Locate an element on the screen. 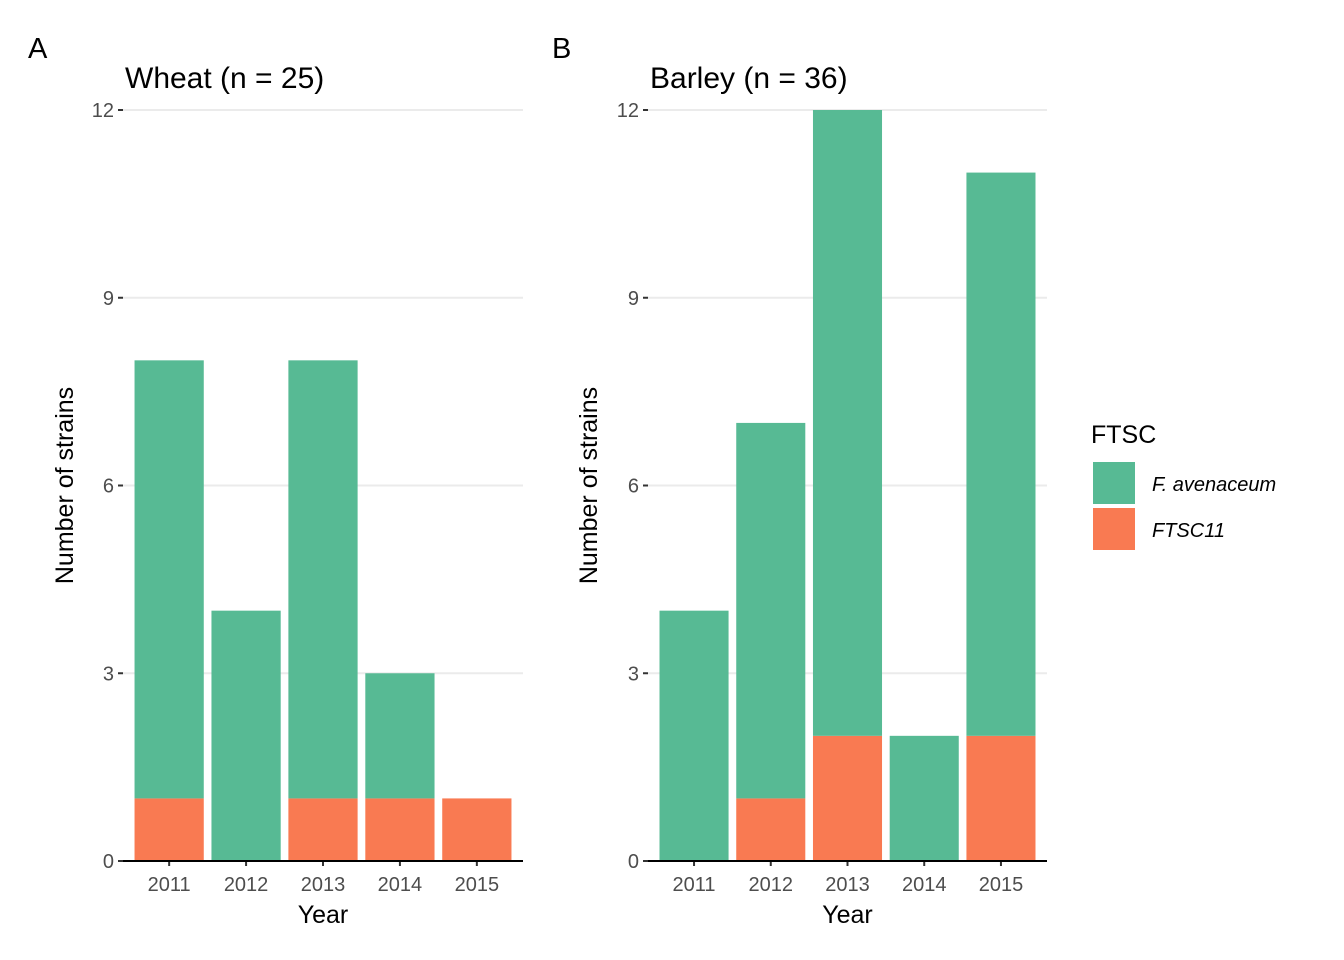  panel-letter: B is located at coordinates (561, 49).